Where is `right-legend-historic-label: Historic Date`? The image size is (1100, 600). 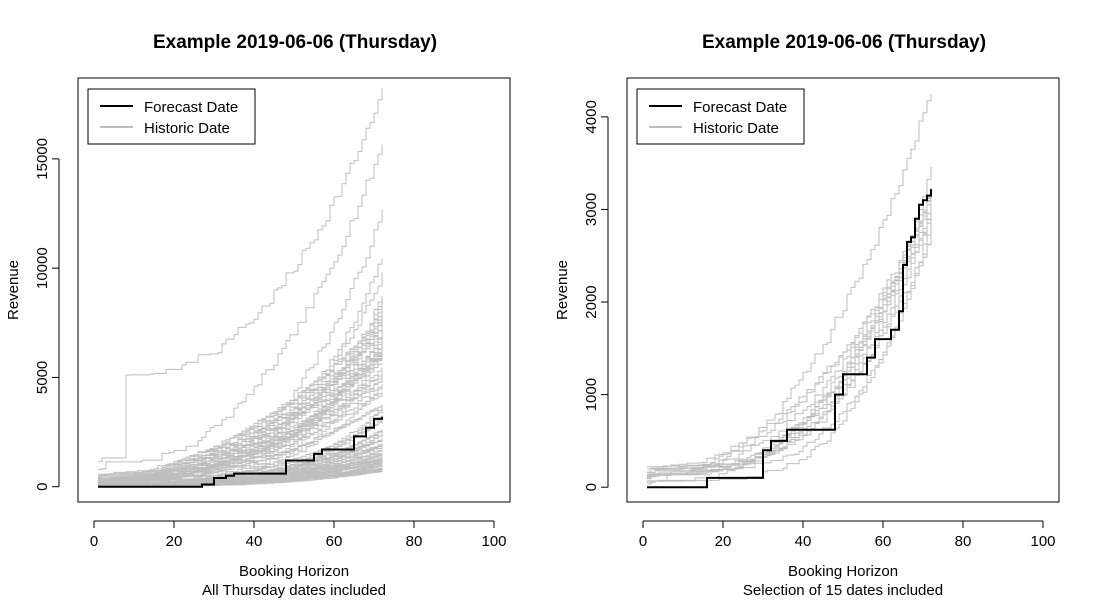 right-legend-historic-label: Historic Date is located at coordinates (736, 128).